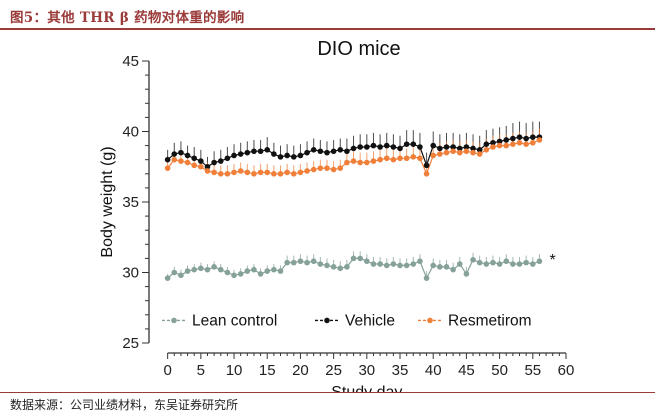  What do you see at coordinates (327, 392) in the screenshot?
I see `footer-rule` at bounding box center [327, 392].